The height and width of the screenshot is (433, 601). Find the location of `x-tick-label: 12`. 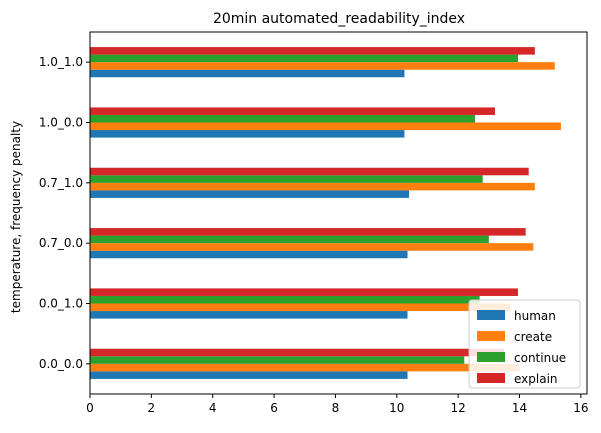

x-tick-label: 12 is located at coordinates (458, 408).